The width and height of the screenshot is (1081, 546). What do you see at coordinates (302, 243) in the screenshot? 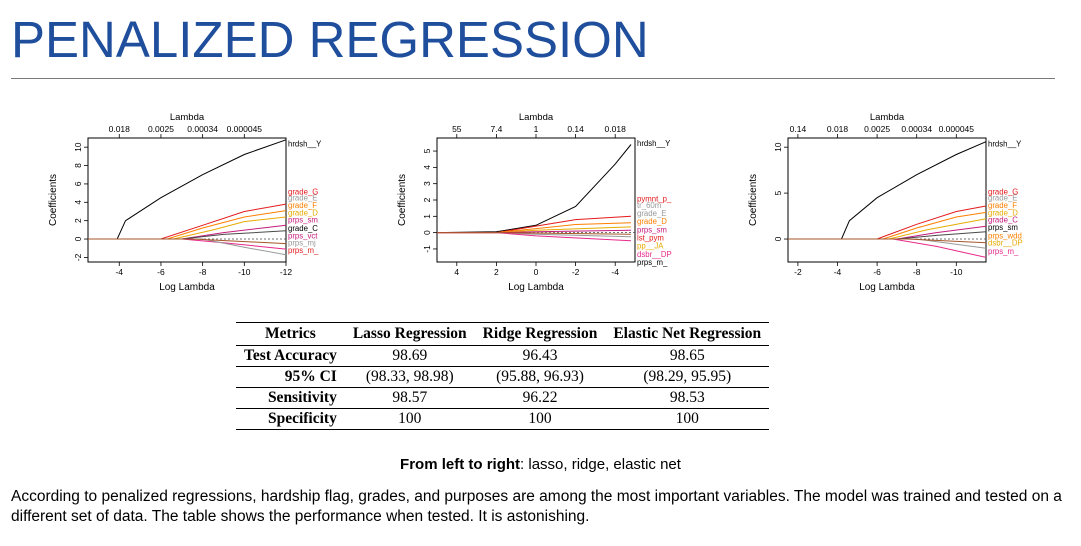
I see `variable-label: prps_mj` at bounding box center [302, 243].